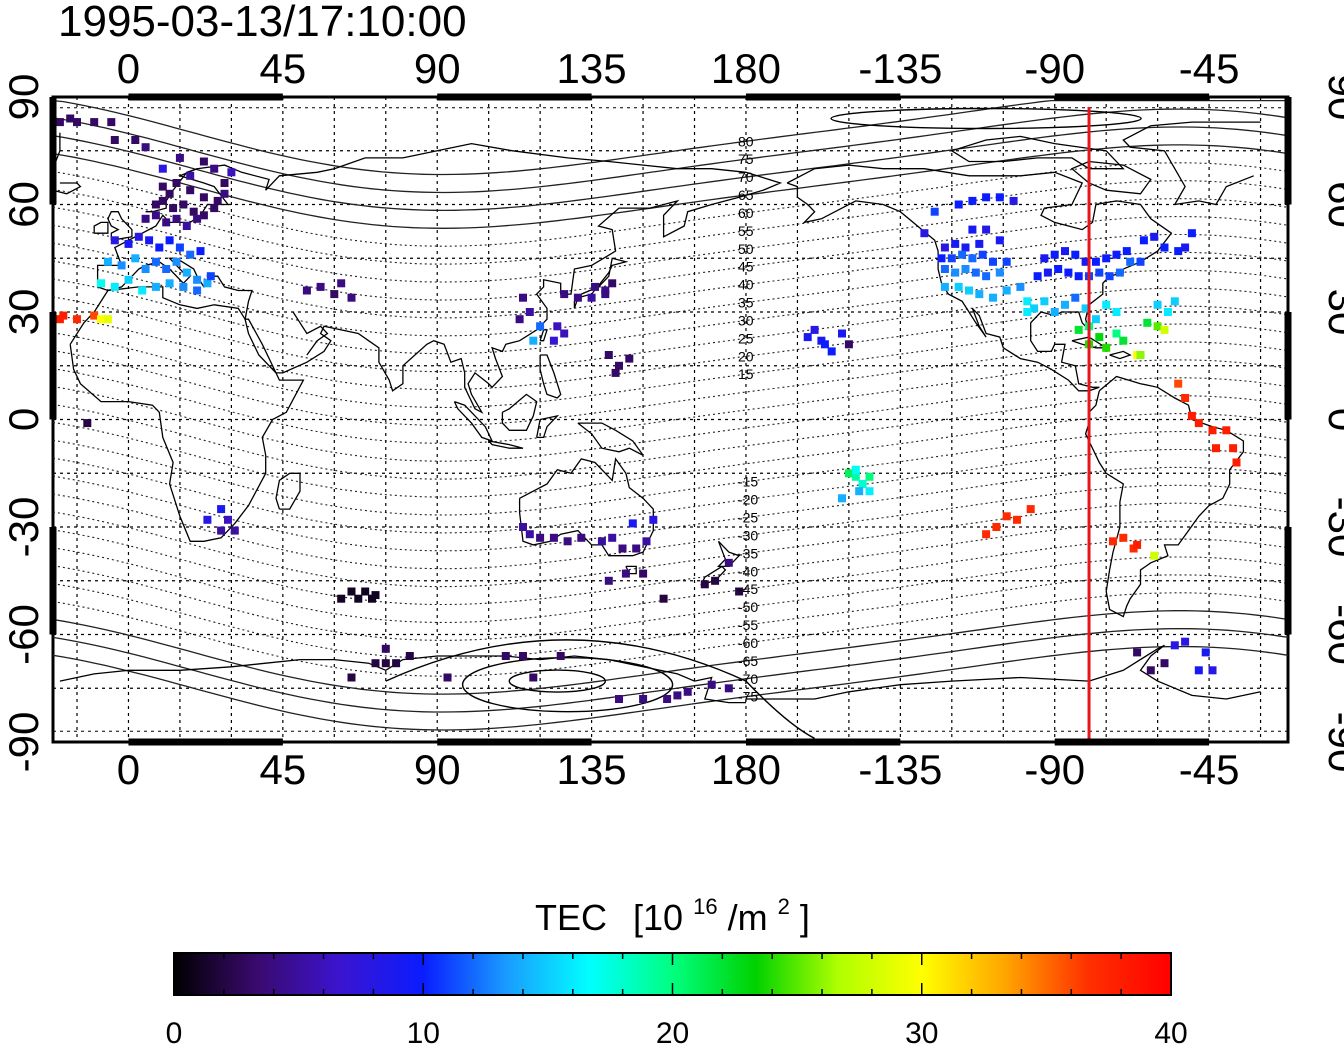 The width and height of the screenshot is (1344, 1048). Describe the element at coordinates (748, 661) in the screenshot. I see `magnetic-latitude-label: -65` at that location.